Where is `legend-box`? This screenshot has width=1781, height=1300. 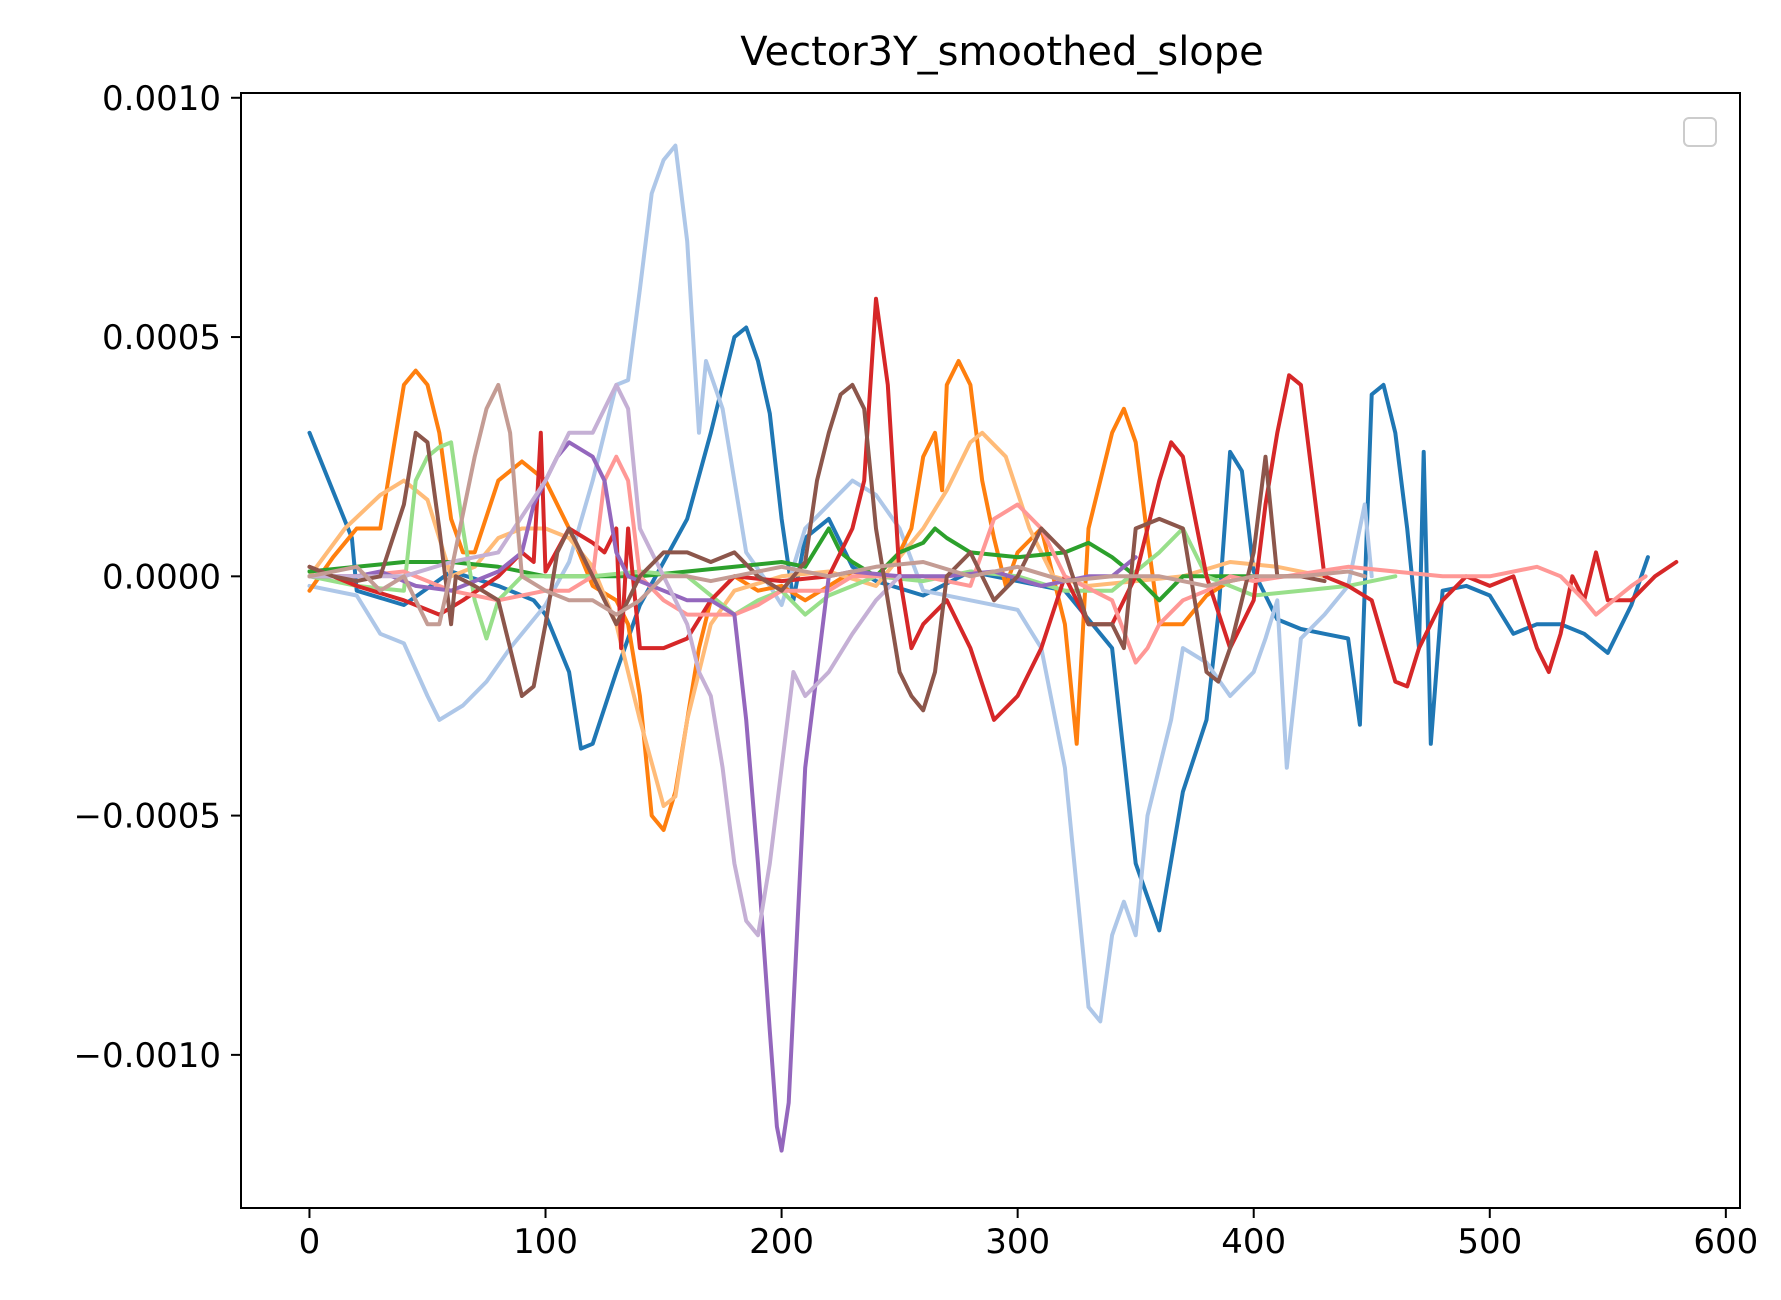
legend-box is located at coordinates (1700, 132).